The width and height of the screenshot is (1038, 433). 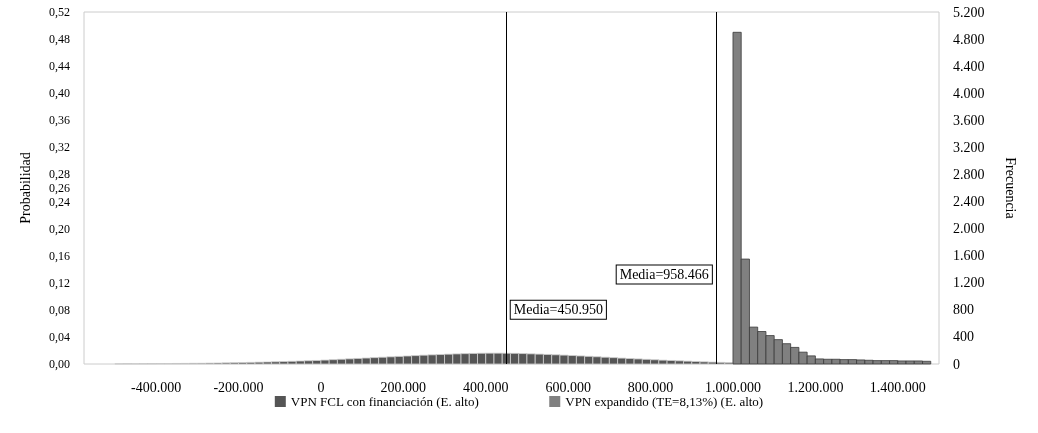 What do you see at coordinates (664, 274) in the screenshot?
I see `ref-line-label: Media=958.466` at bounding box center [664, 274].